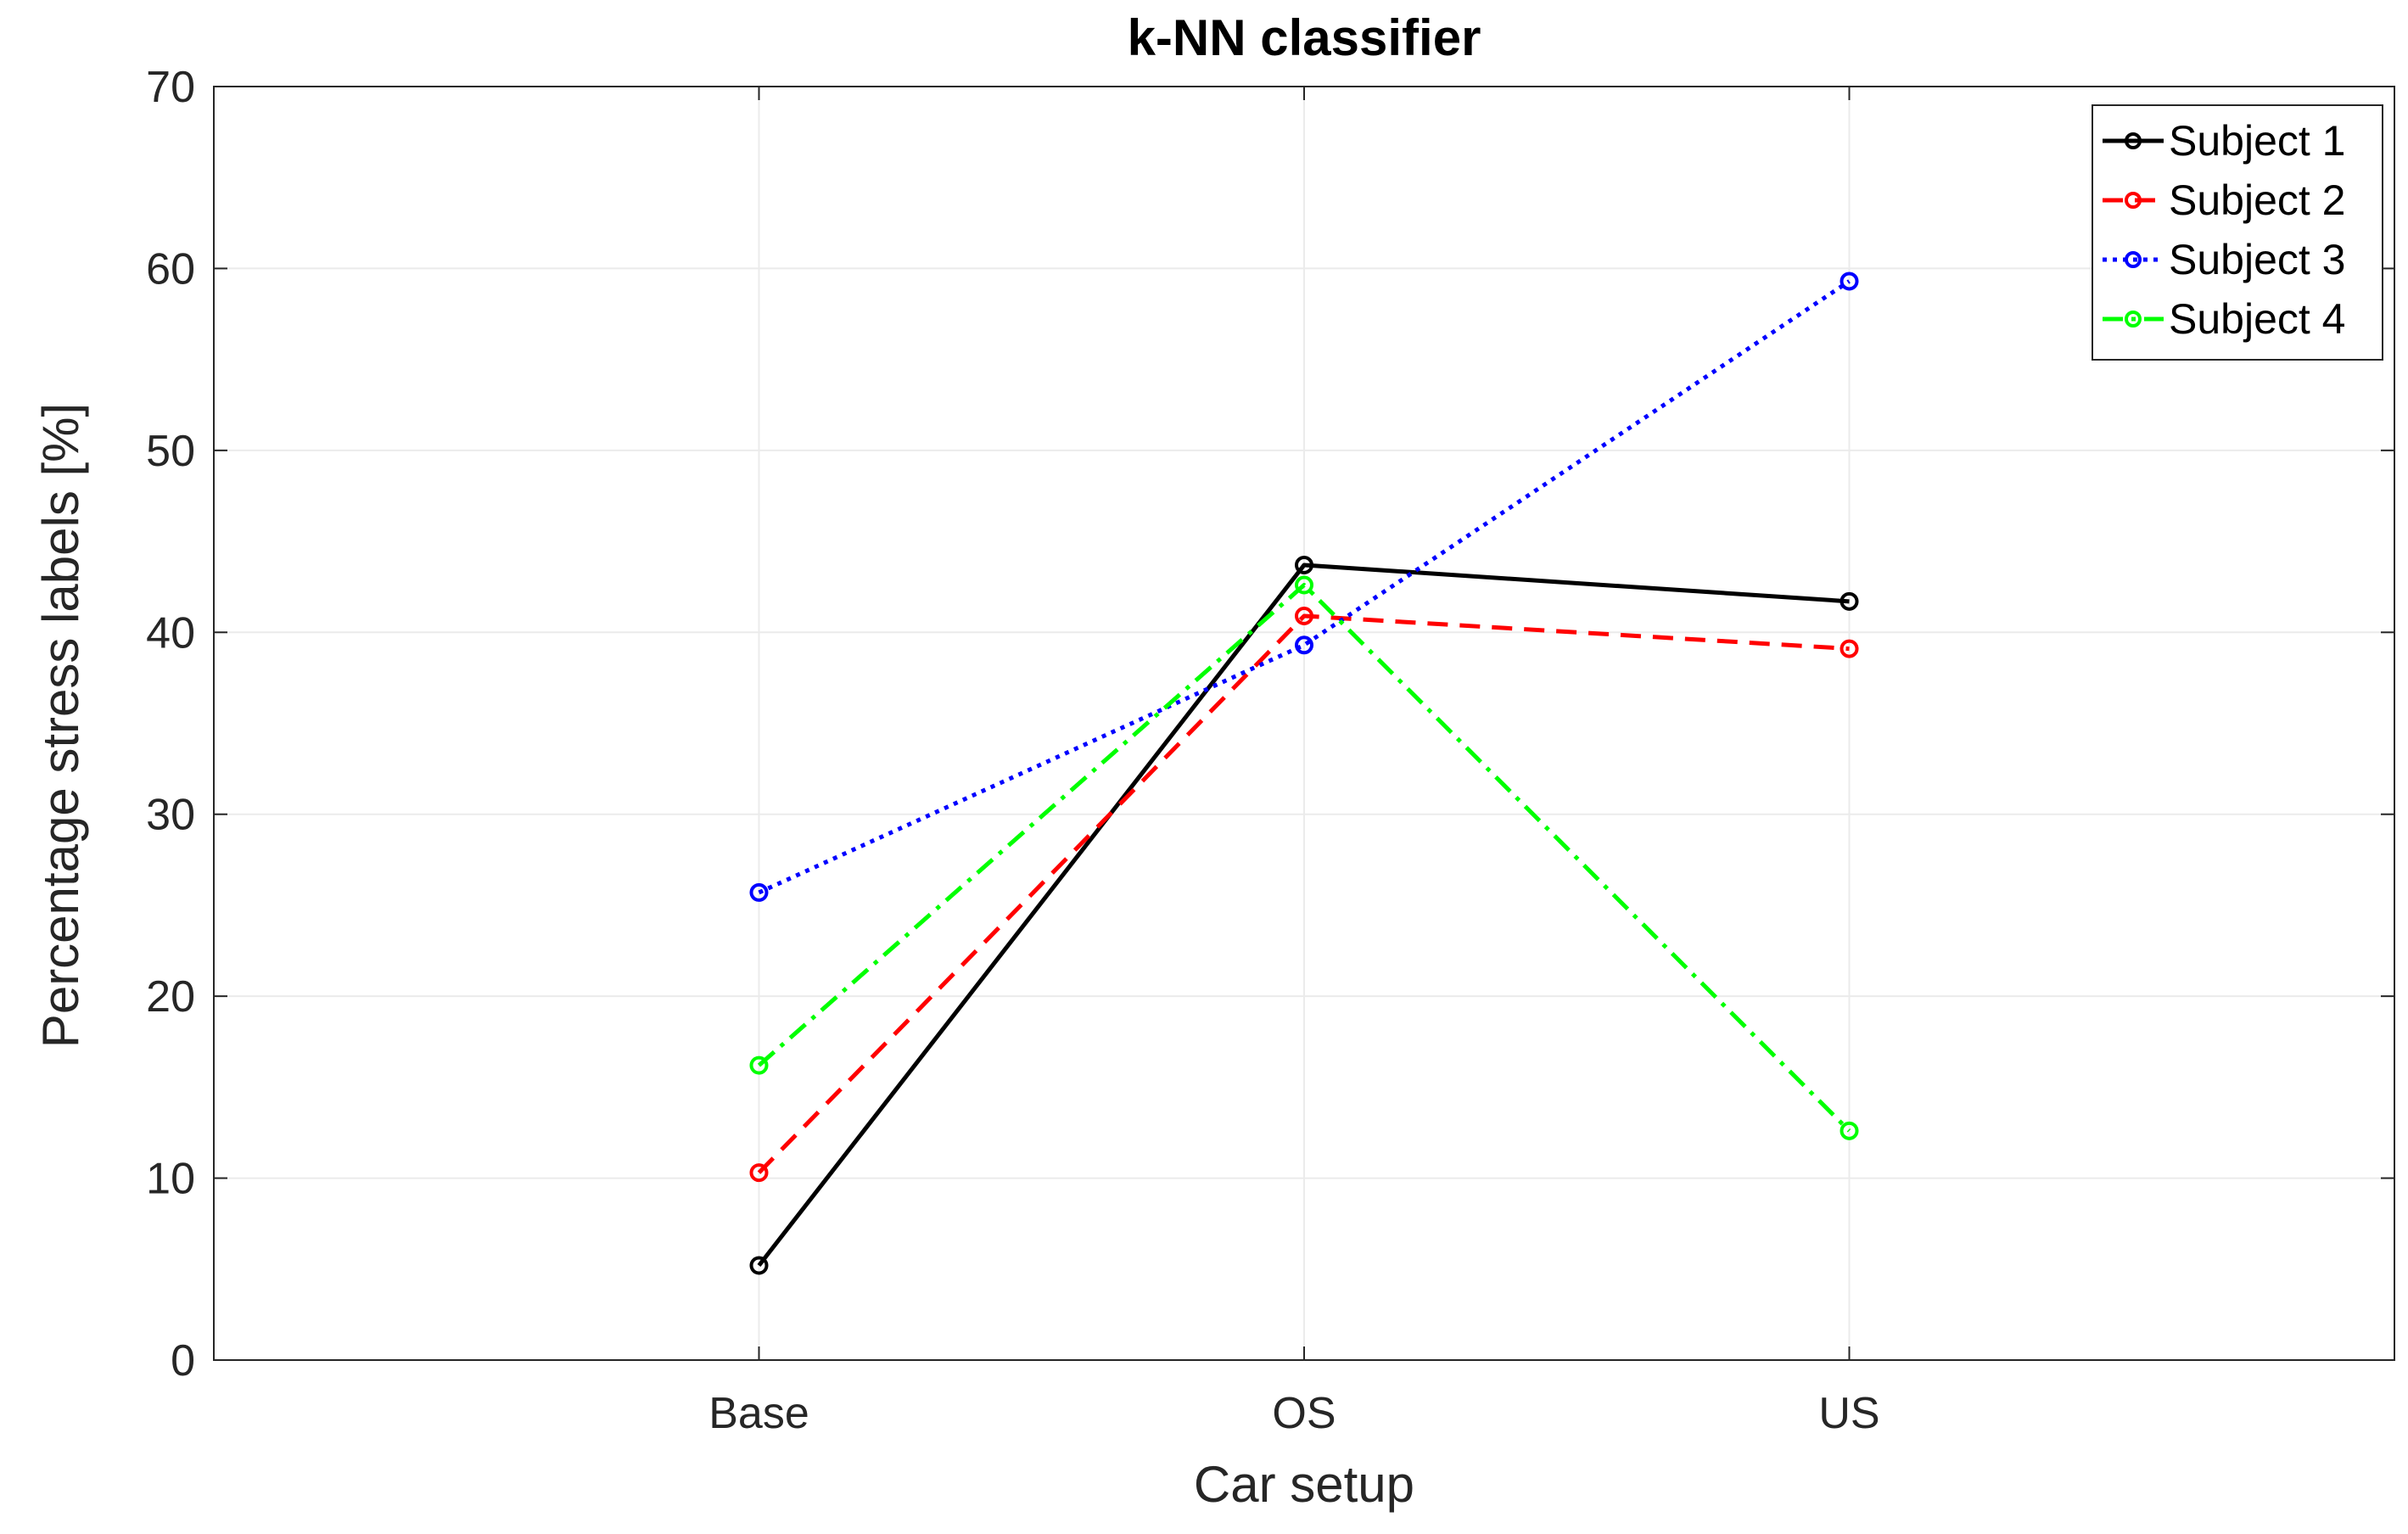 The width and height of the screenshot is (2408, 1534). Describe the element at coordinates (171, 633) in the screenshot. I see `y-tick-label: 40` at that location.